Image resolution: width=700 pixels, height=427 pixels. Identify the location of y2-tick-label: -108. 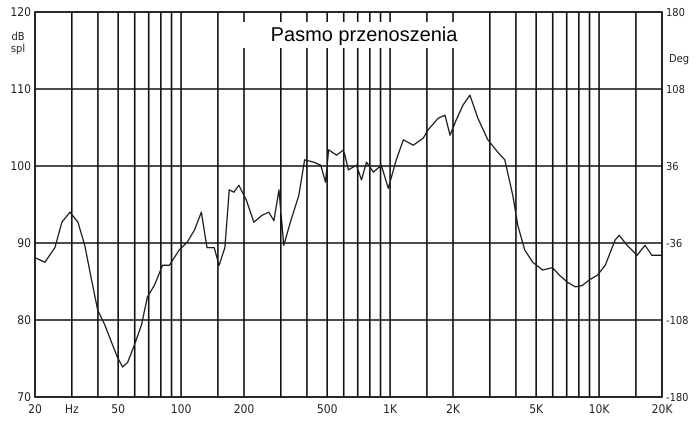
(677, 320).